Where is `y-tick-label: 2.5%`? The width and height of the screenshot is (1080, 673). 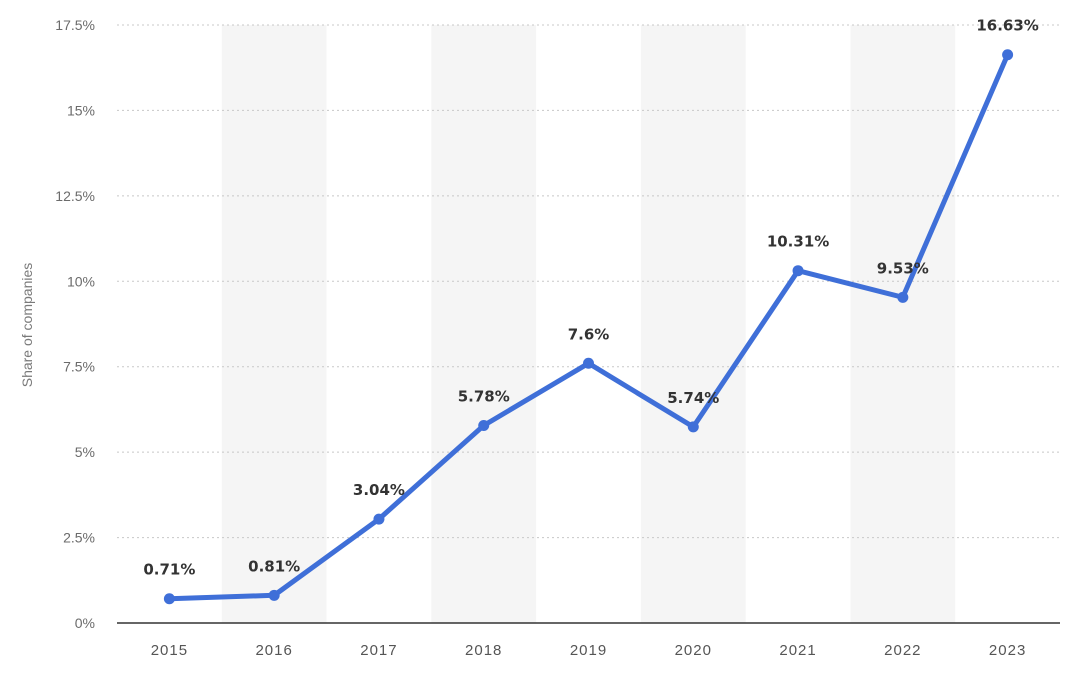 y-tick-label: 2.5% is located at coordinates (79, 538).